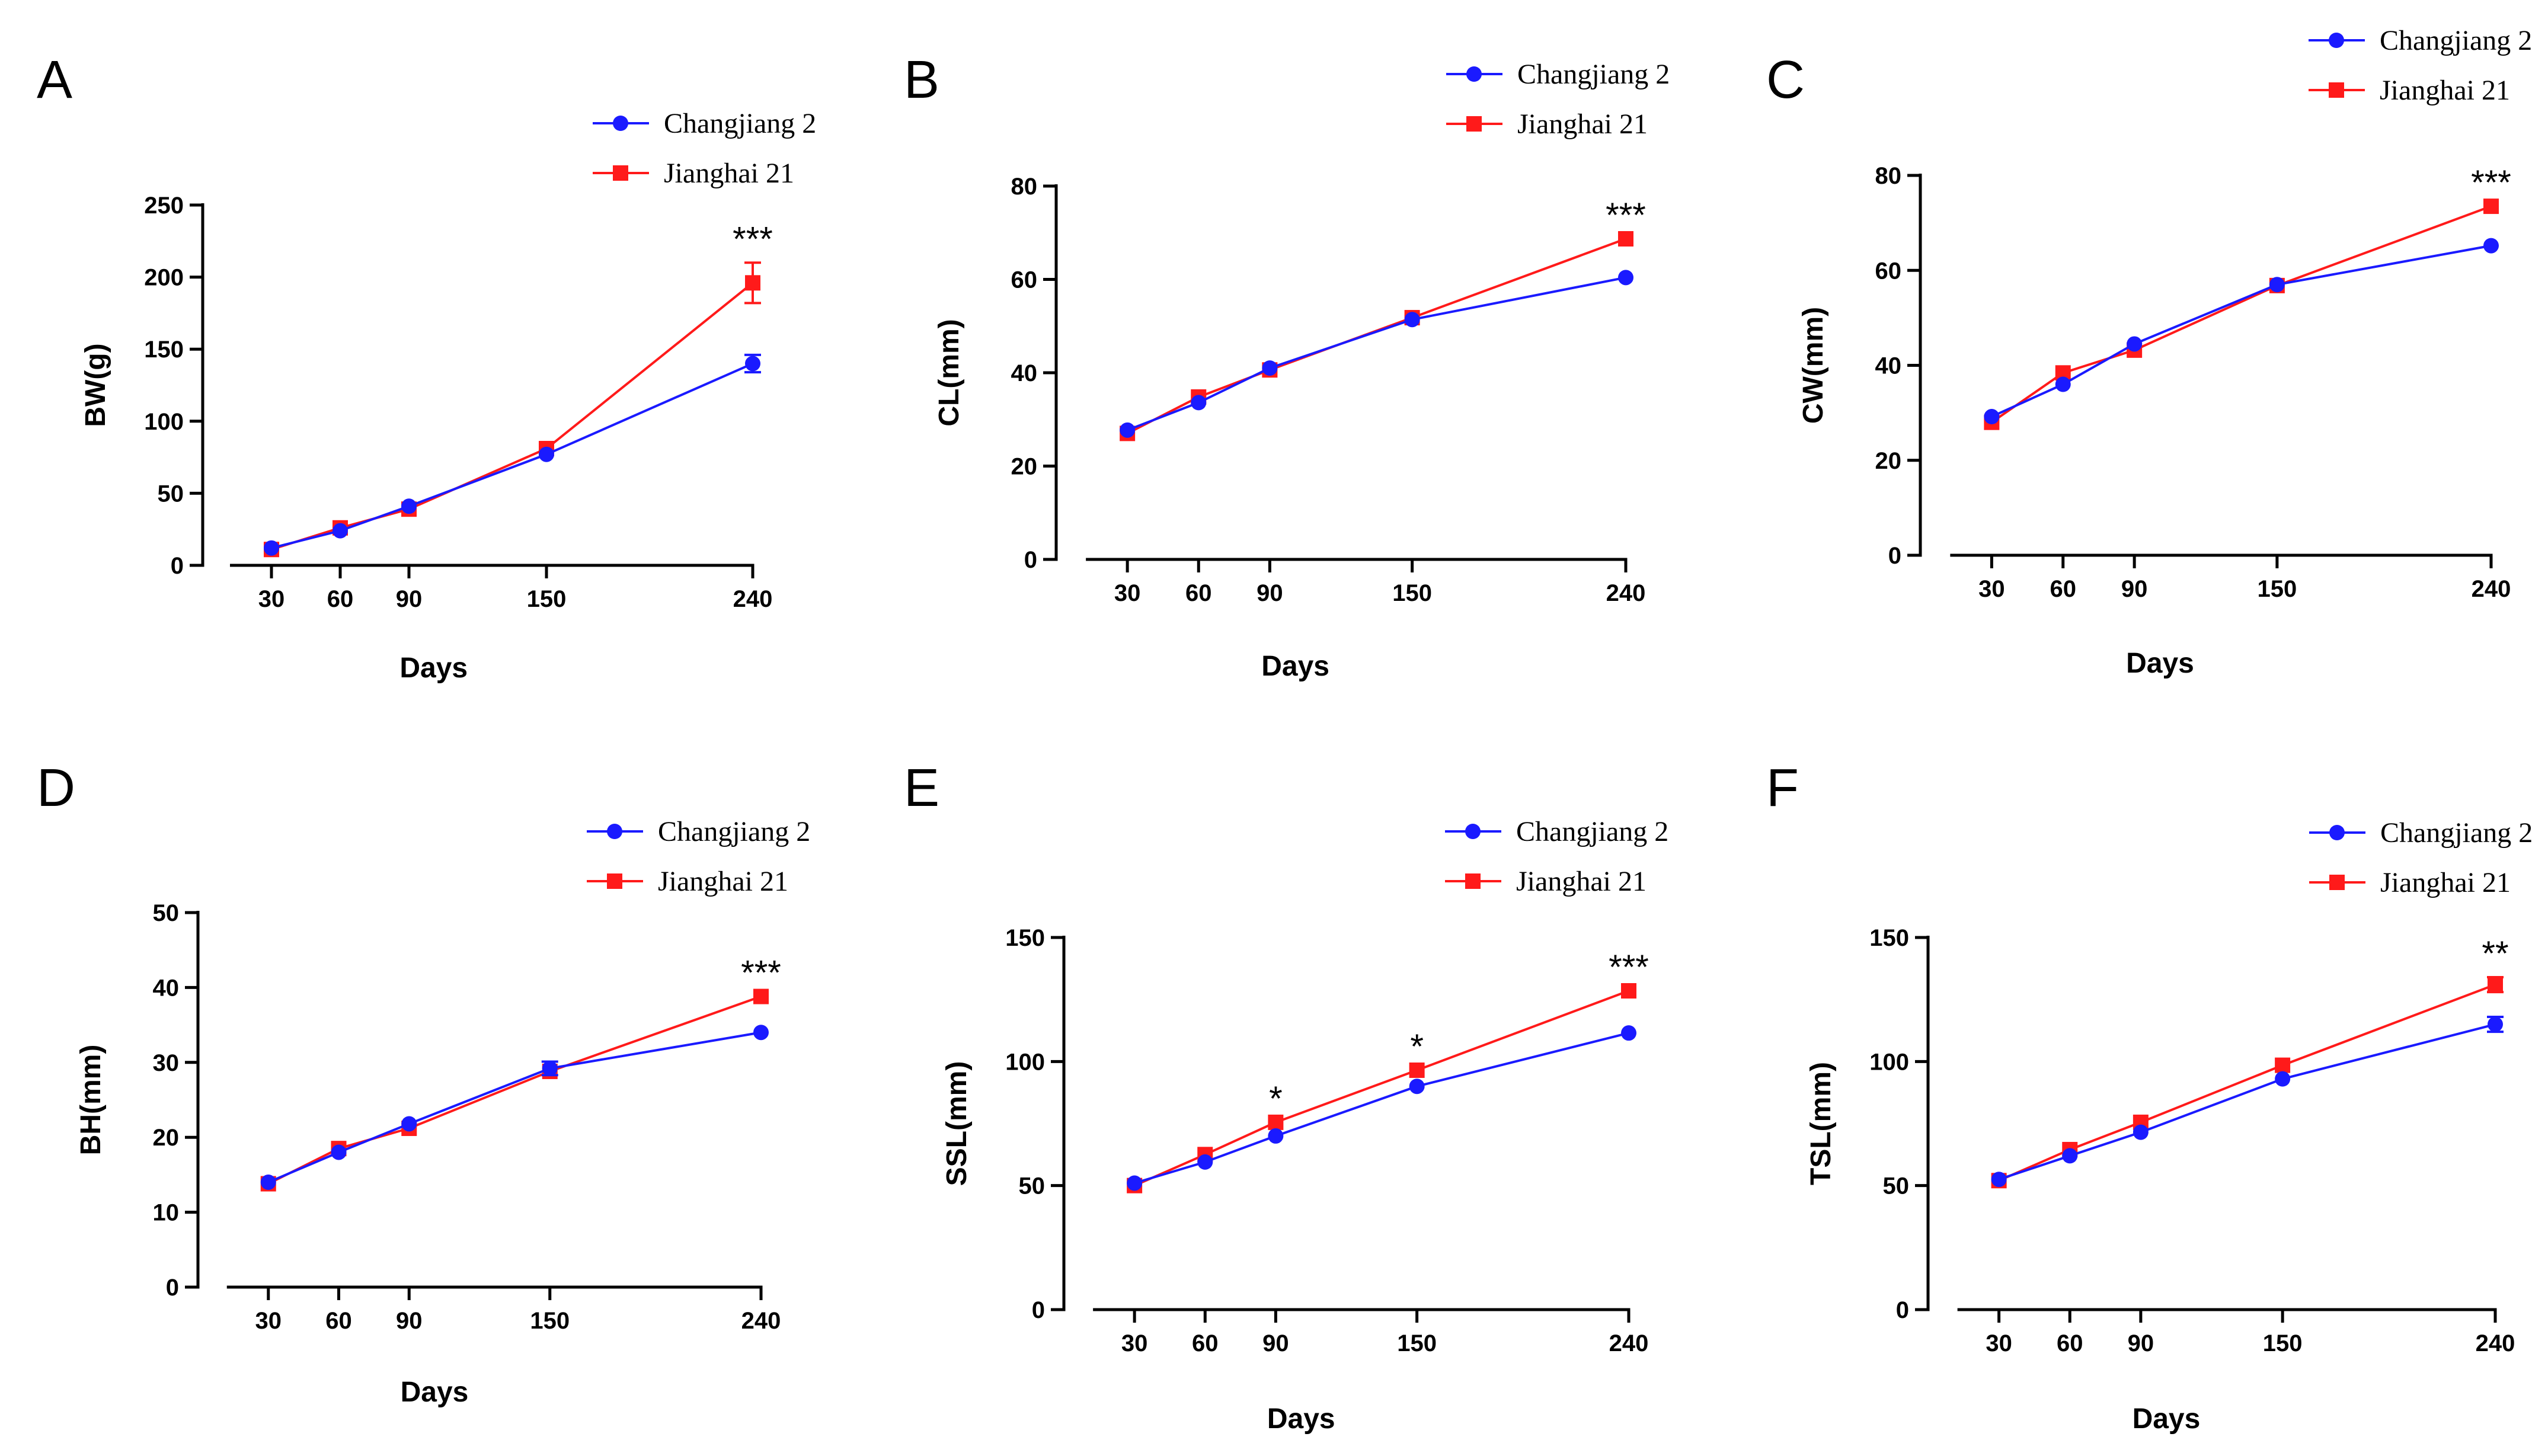 The width and height of the screenshot is (2548, 1456). I want to click on panel-letter: D, so click(56, 788).